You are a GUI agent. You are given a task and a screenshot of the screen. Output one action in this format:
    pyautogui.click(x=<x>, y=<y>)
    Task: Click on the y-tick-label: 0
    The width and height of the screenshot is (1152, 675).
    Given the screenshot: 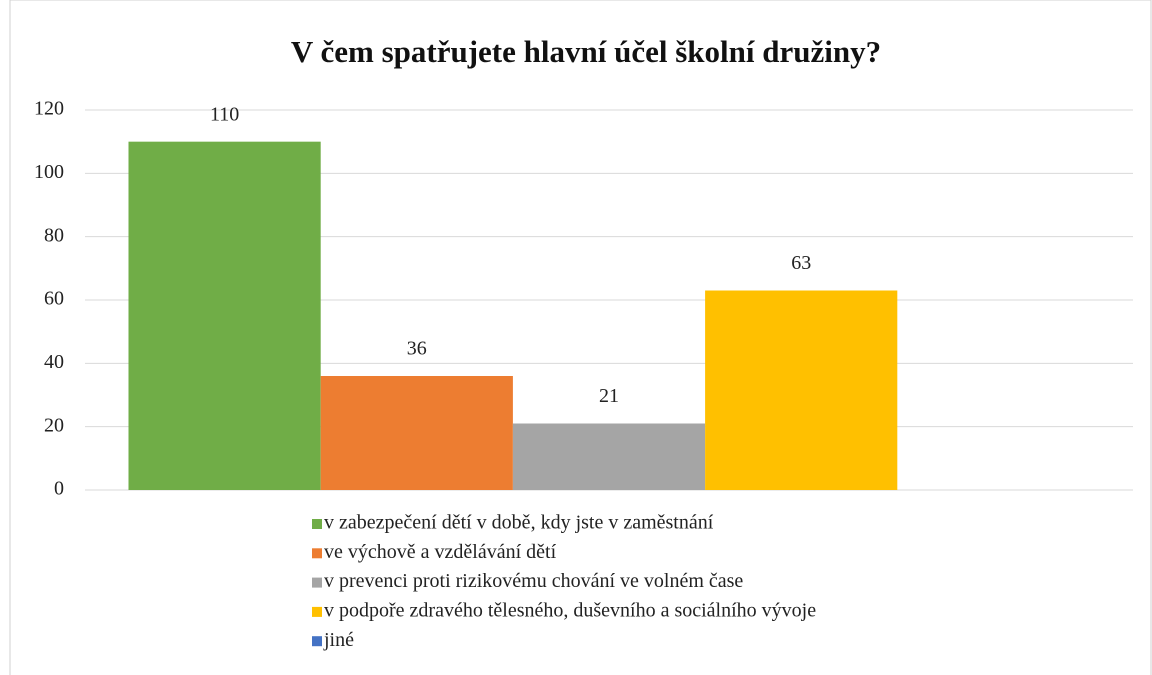 What is the action you would take?
    pyautogui.click(x=59, y=489)
    